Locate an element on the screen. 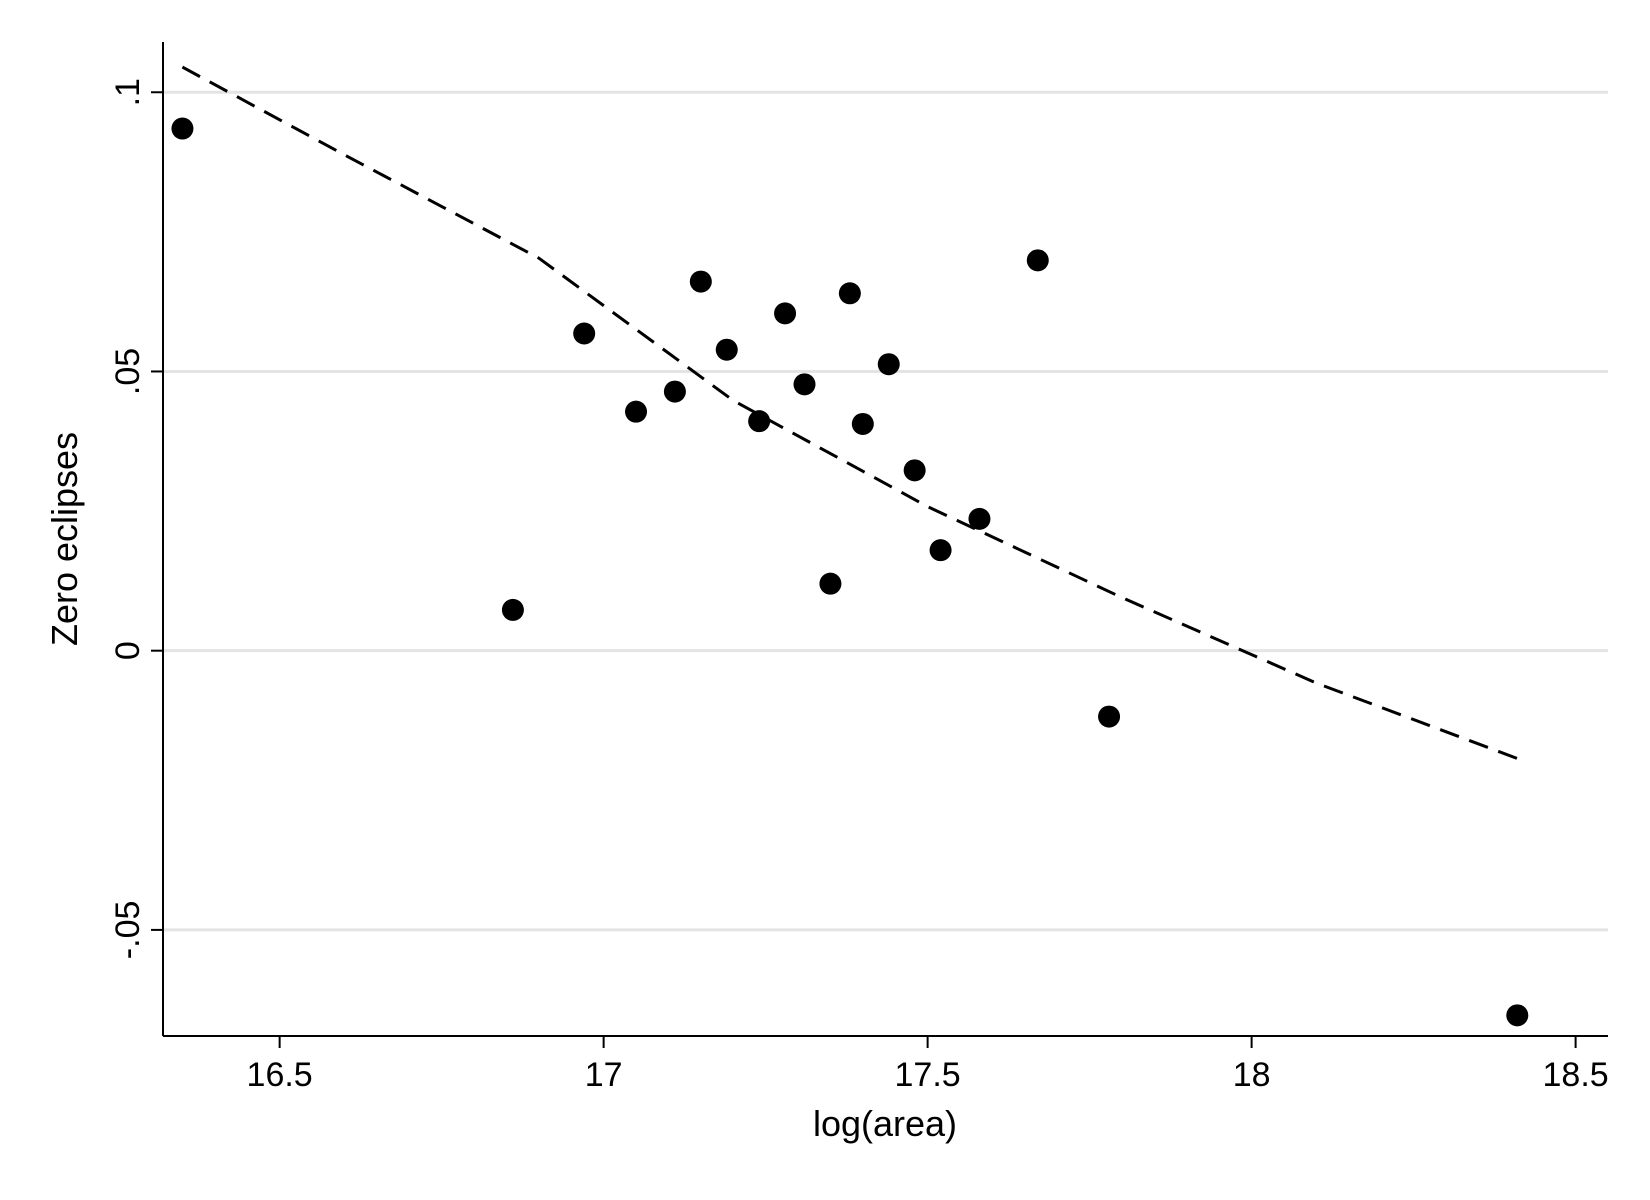  x-tick-label: 18 is located at coordinates (1252, 1075).